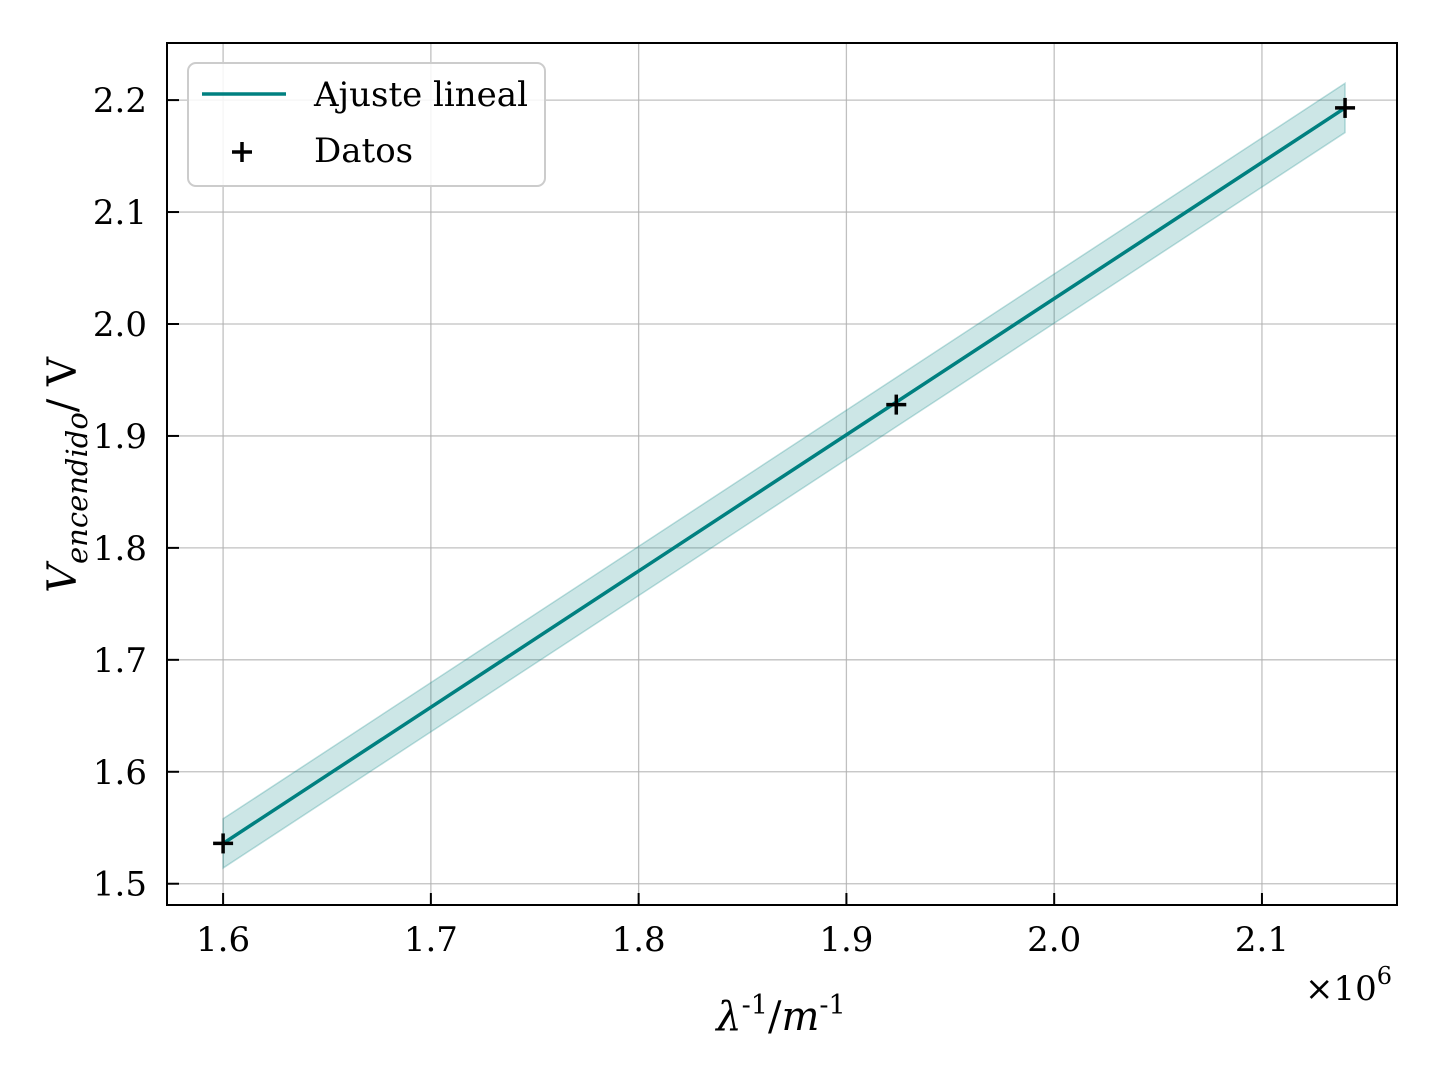  I want to click on x-tick-labels: 1.6 1.7 1.8 1.9 2.0 2.1, so click(742, 940).